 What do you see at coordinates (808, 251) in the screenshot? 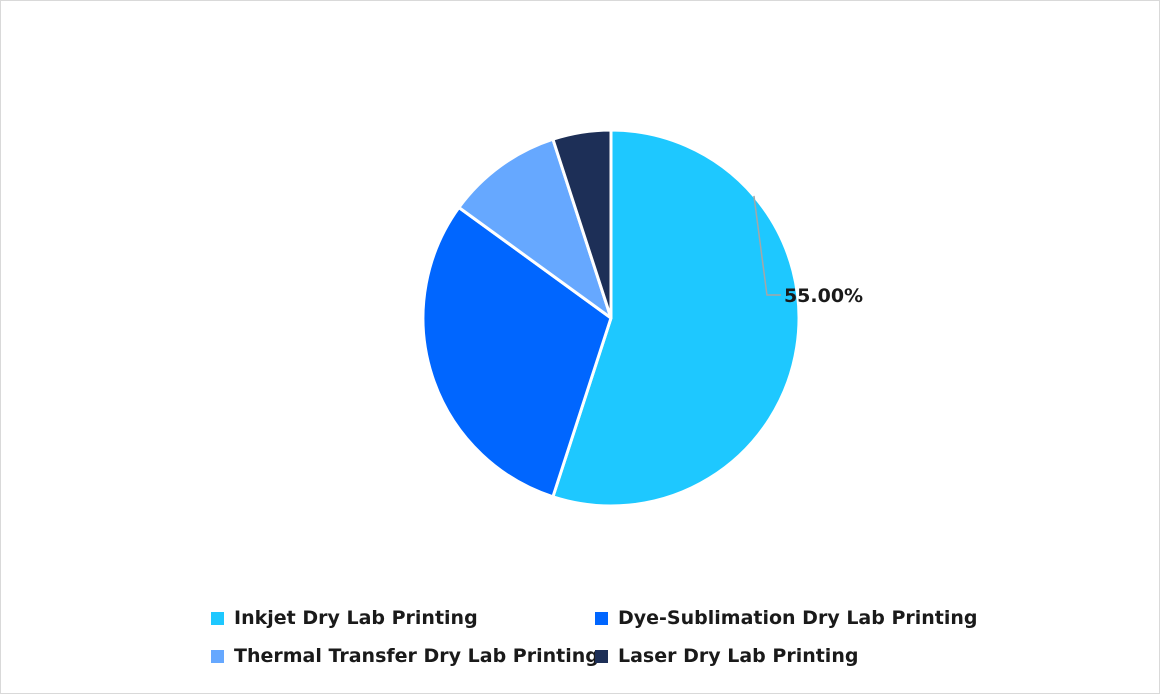
I see `pie-data-labels: 55.00%` at bounding box center [808, 251].